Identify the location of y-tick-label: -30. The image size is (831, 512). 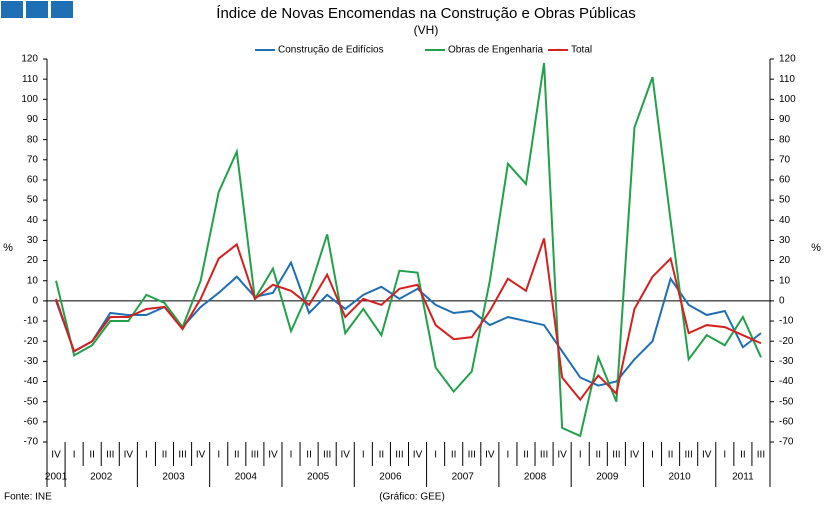
(31, 361).